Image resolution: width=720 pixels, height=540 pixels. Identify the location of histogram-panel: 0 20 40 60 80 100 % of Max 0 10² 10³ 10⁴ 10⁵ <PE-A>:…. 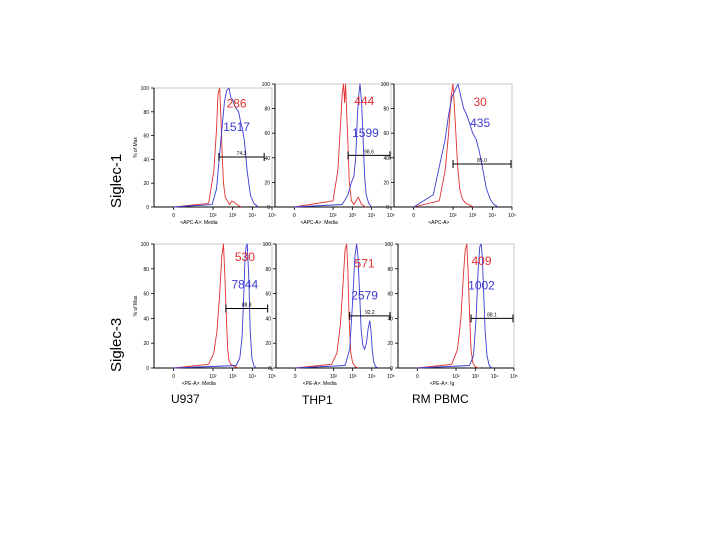
(204, 314).